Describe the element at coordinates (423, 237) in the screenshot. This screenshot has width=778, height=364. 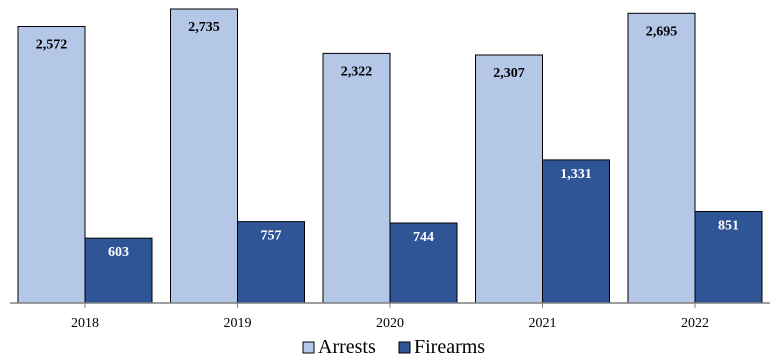
I see `value-label-firearms-2020: 744` at that location.